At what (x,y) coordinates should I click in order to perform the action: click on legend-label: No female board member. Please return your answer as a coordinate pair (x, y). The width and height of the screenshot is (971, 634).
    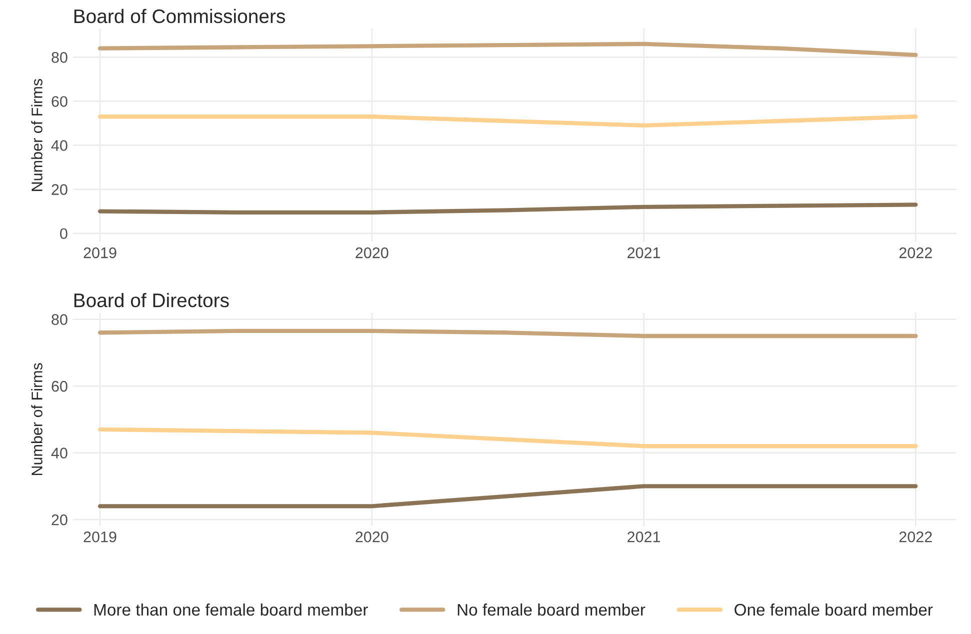
    Looking at the image, I should click on (552, 609).